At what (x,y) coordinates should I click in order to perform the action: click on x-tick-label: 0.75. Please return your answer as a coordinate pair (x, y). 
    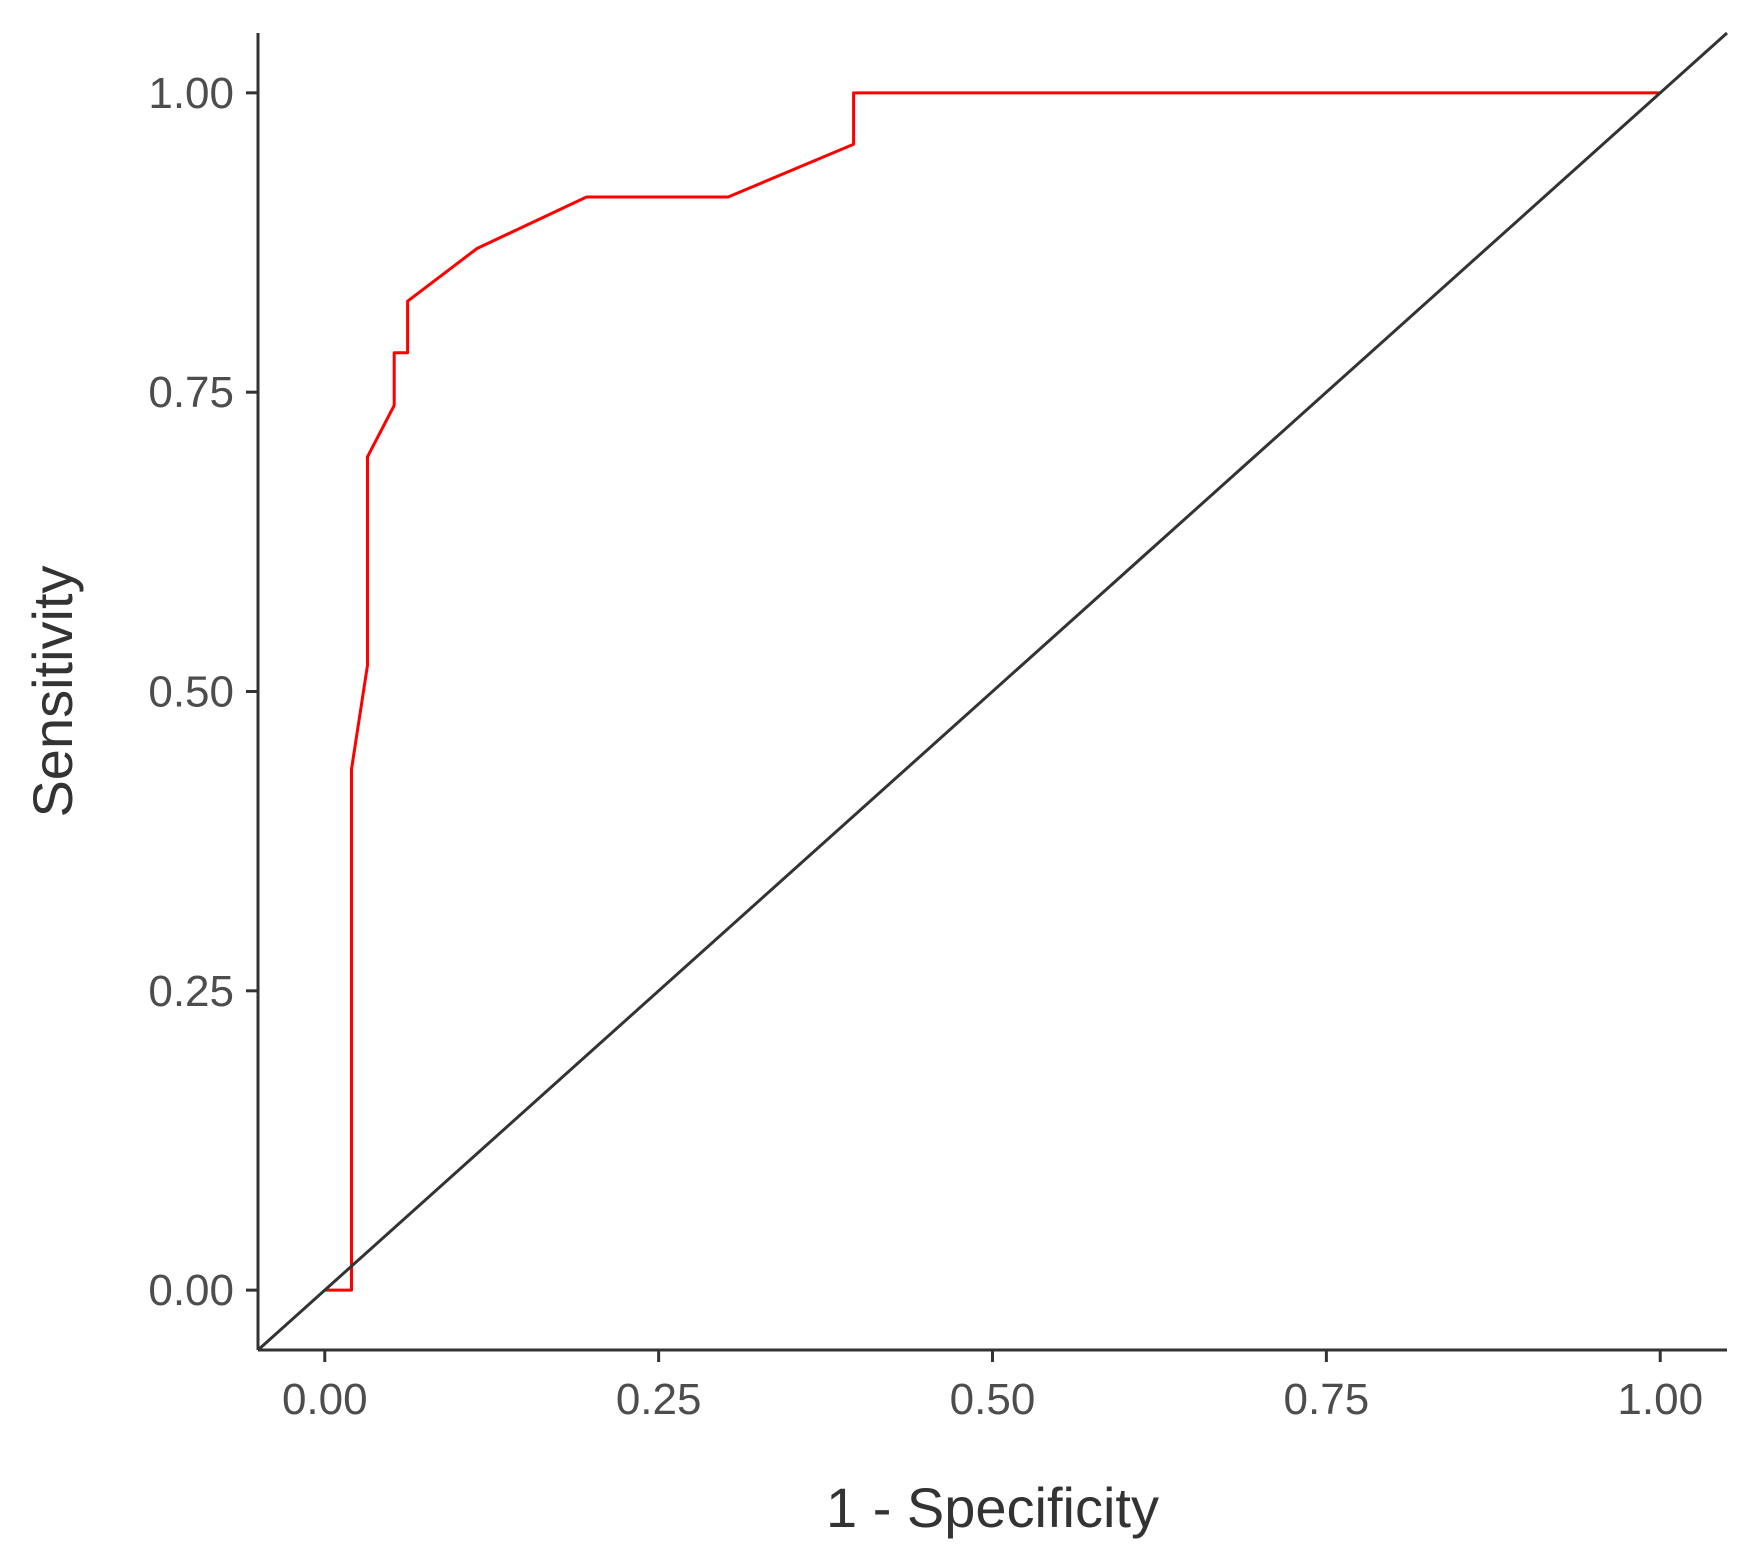
    Looking at the image, I should click on (1327, 1399).